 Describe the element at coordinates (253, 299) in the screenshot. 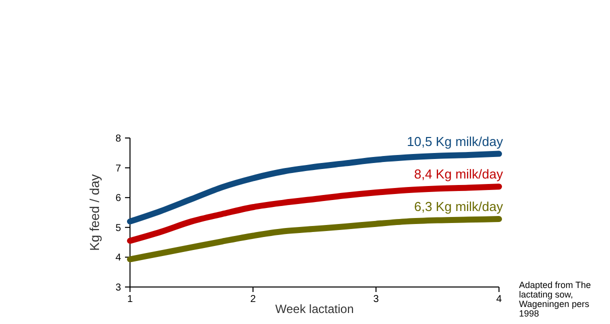

I see `x-tick-label: 2` at that location.